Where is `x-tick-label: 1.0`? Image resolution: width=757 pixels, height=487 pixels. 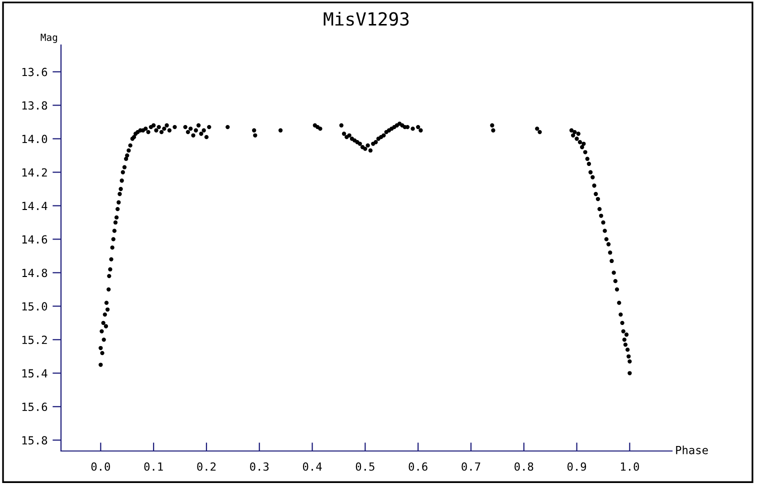
x-tick-label: 1.0 is located at coordinates (629, 466).